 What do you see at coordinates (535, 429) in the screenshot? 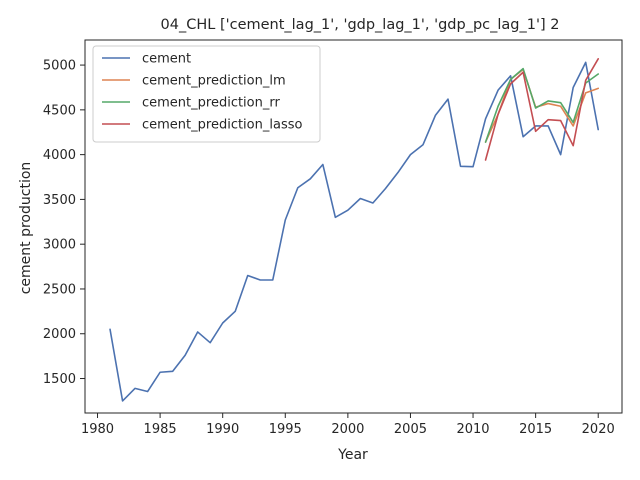
I see `x-tick-label: 2015` at bounding box center [535, 429].